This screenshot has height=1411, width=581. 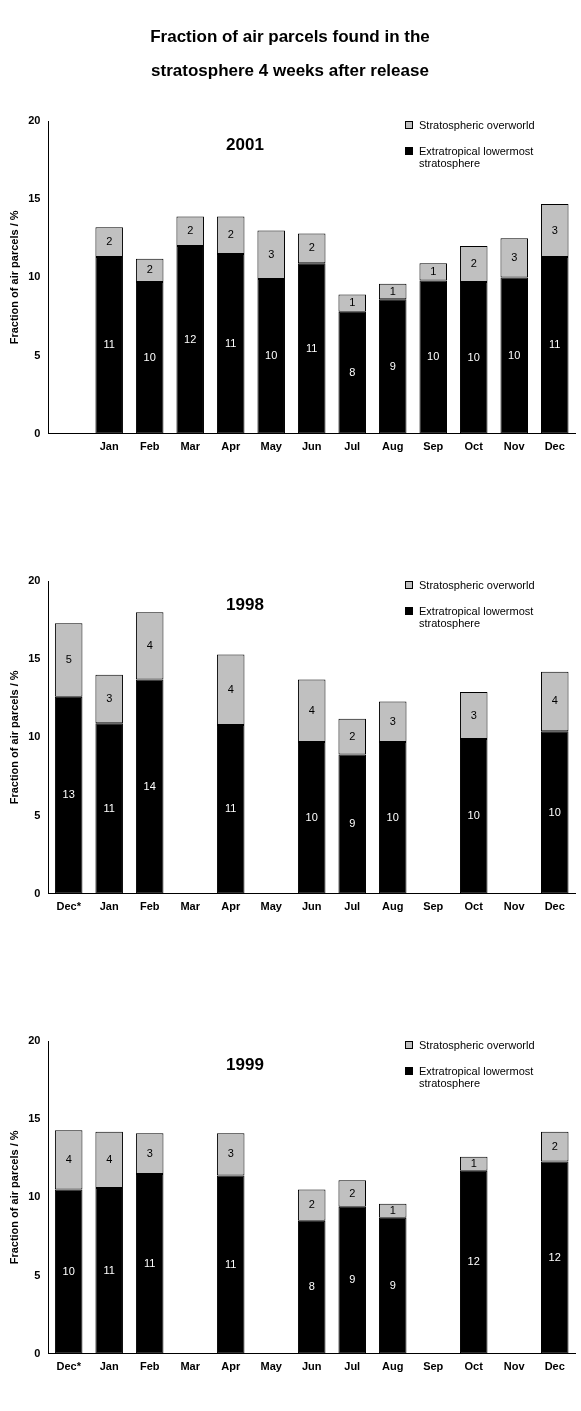 What do you see at coordinates (433, 446) in the screenshot?
I see `x-tick-label: Sep` at bounding box center [433, 446].